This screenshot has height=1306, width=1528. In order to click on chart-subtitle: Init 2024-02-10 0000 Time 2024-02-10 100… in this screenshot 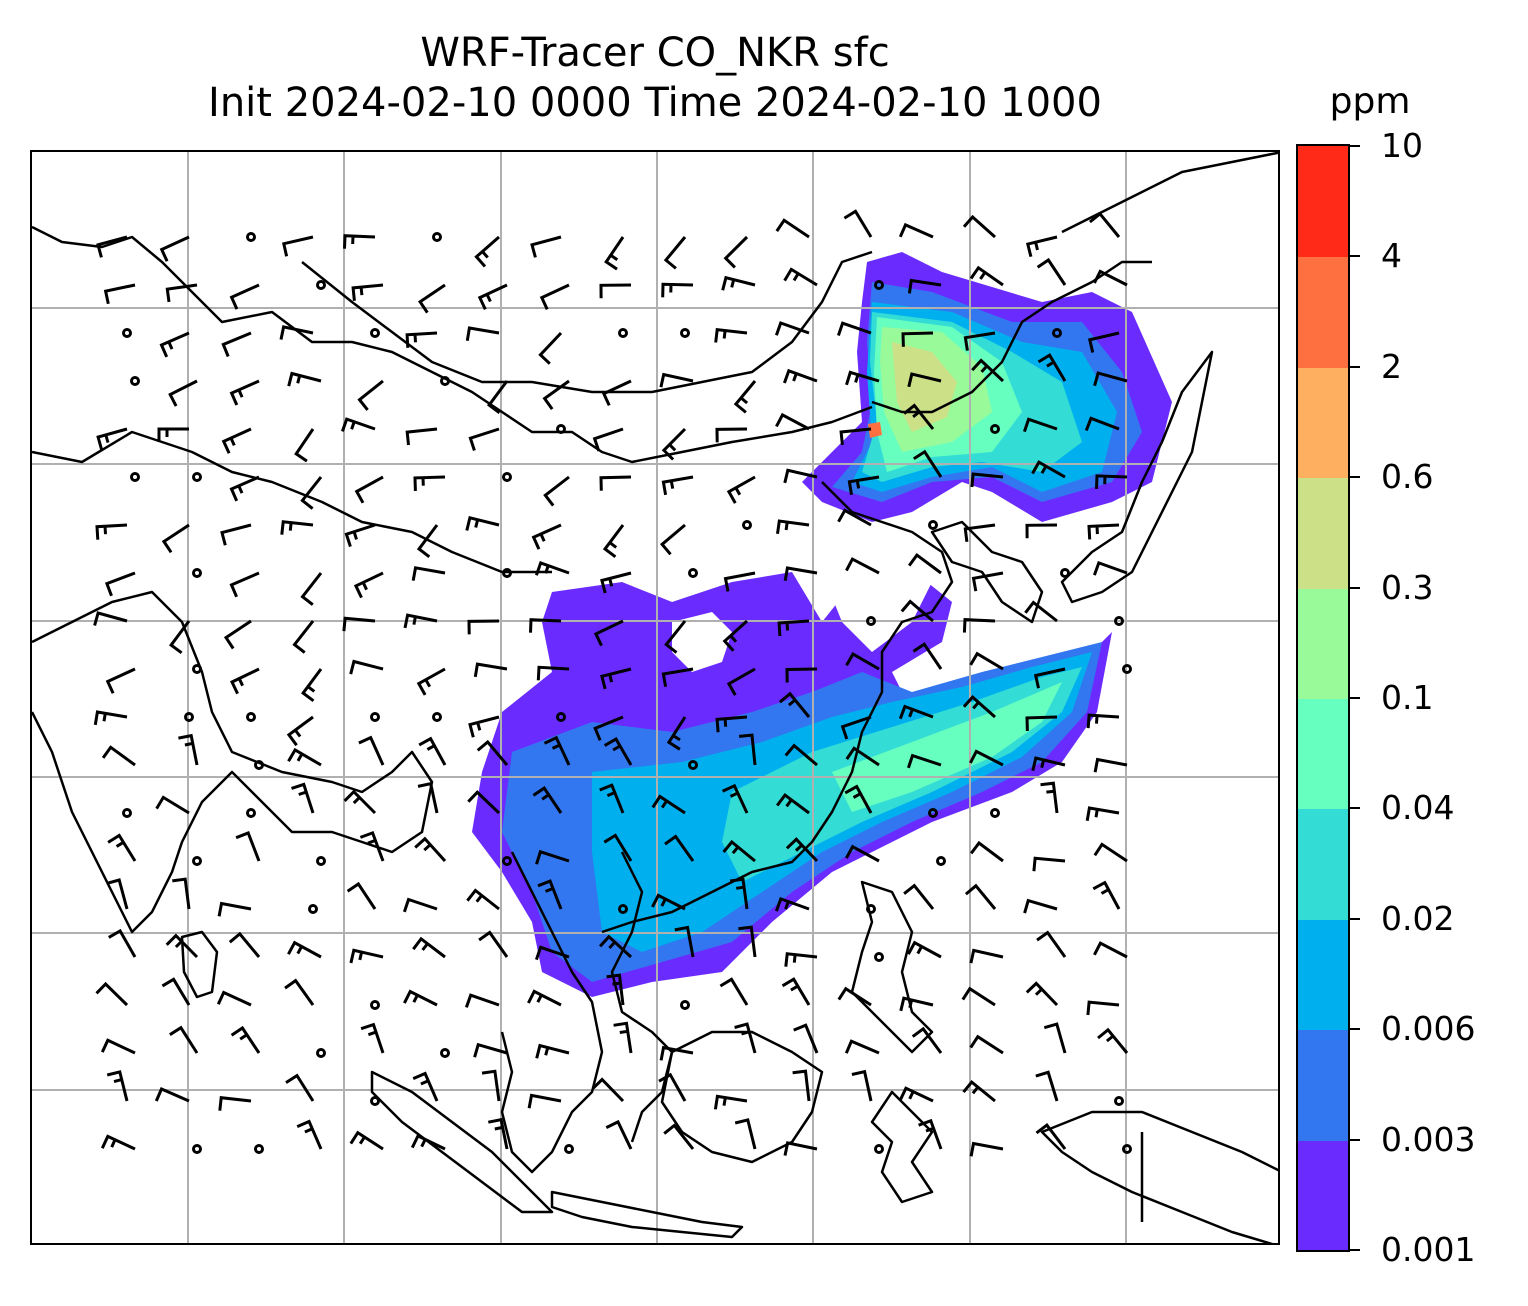, I will do `click(655, 103)`.